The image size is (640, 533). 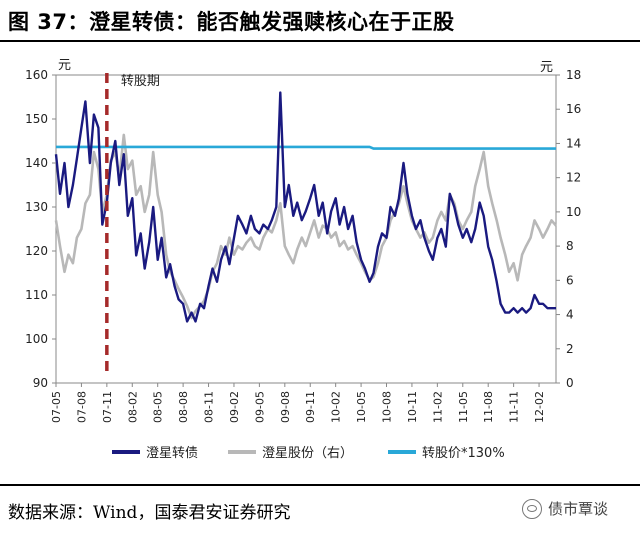 I want to click on x-tick-label: 09-02, so click(x=234, y=407).